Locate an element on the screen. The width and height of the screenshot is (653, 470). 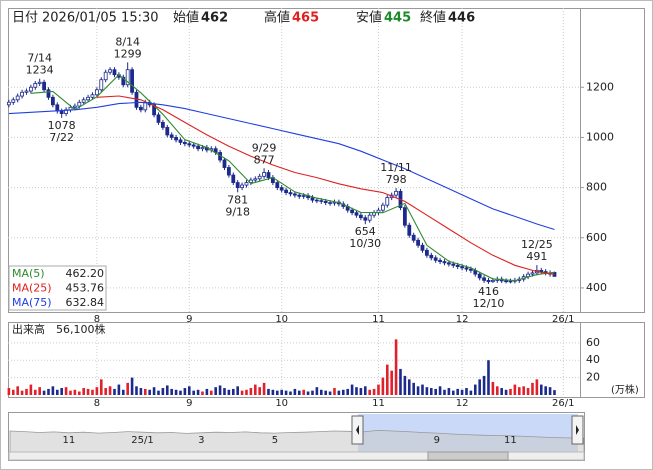
annotation-date: 7/14 is located at coordinates (39, 58).